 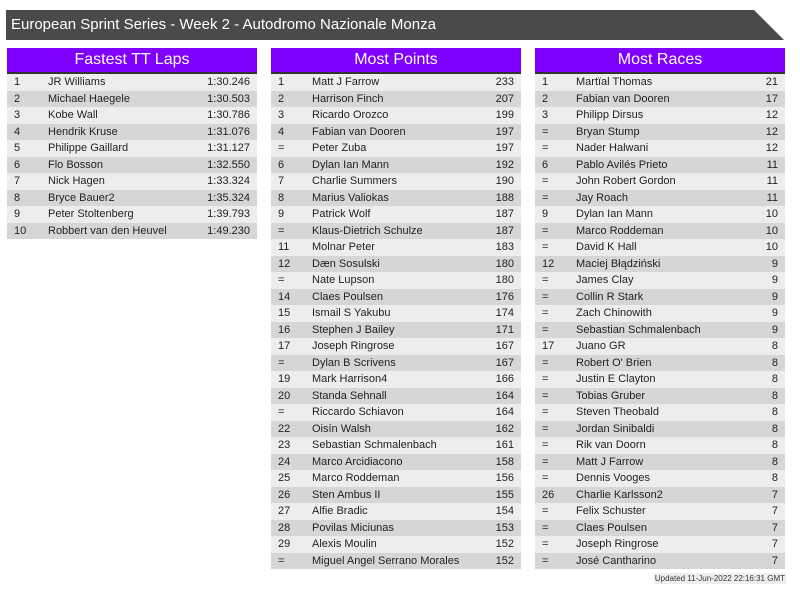 I want to click on rank-cell: 17, so click(x=548, y=346).